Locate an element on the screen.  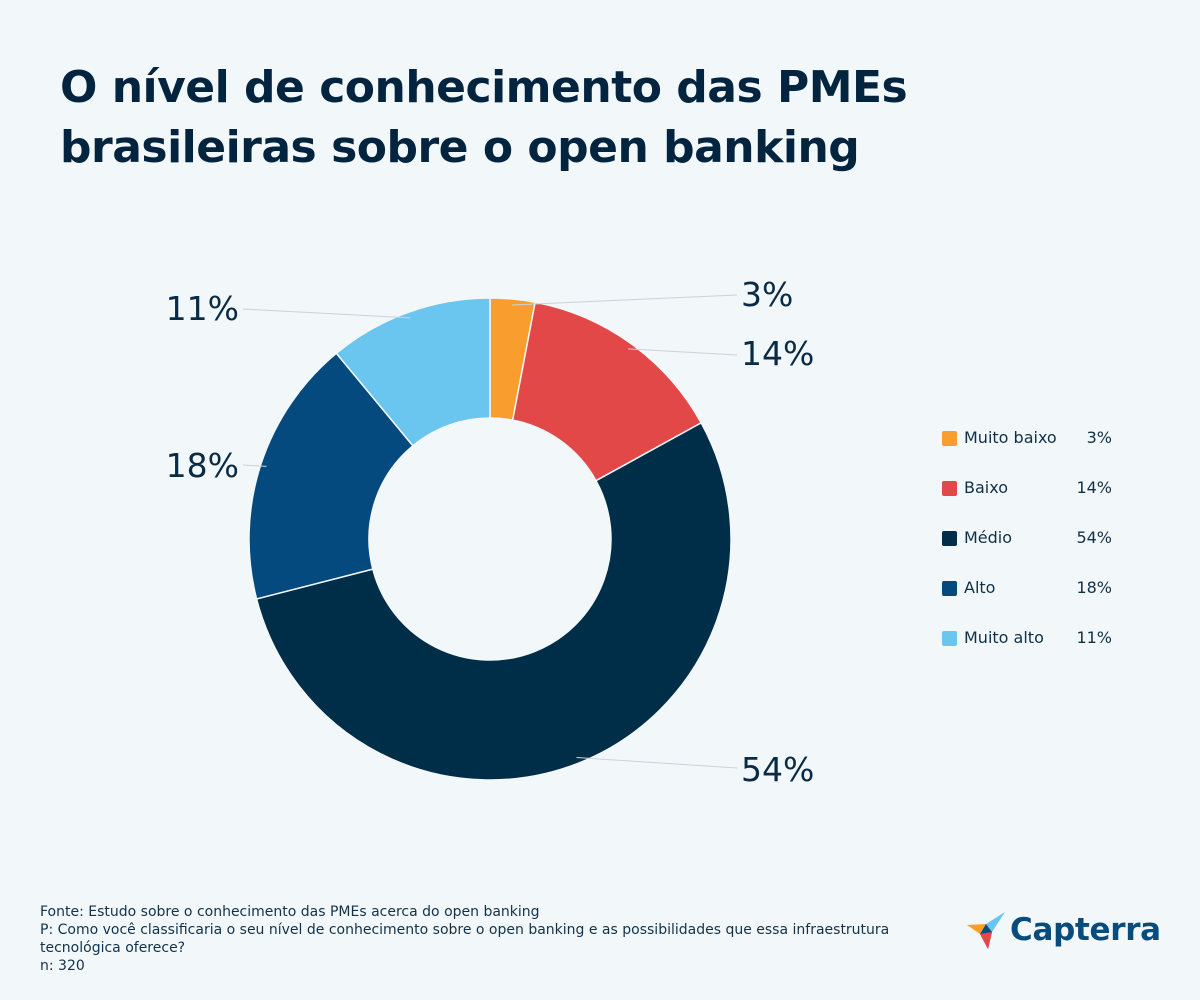
capterra-arrow-icon is located at coordinates (986, 930).